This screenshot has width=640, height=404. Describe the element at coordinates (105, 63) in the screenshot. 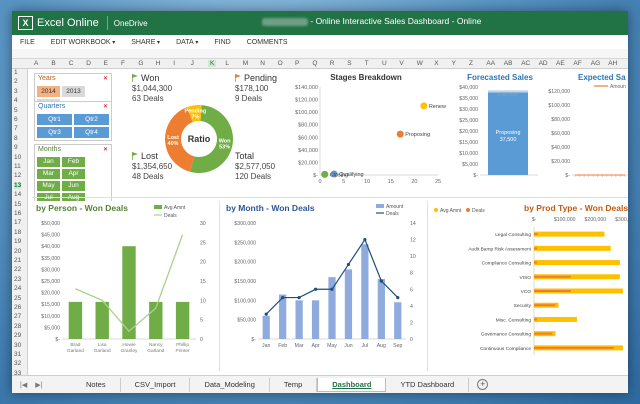

I see `column-header-E: E` at that location.